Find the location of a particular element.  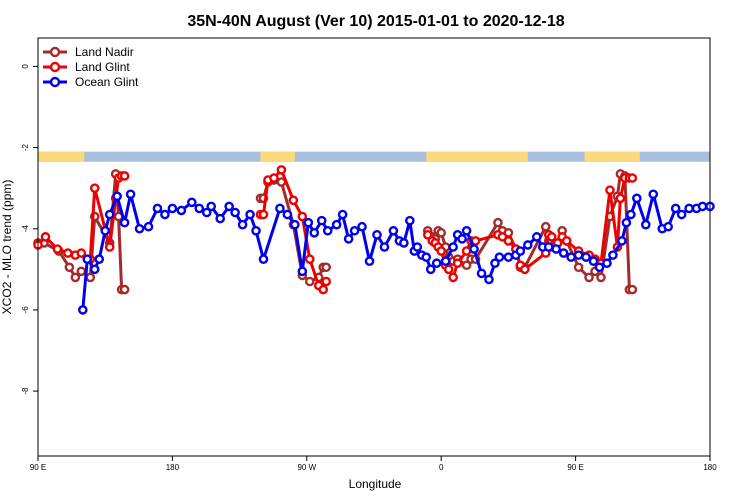

y-tick-label: -8 is located at coordinates (25, 391).